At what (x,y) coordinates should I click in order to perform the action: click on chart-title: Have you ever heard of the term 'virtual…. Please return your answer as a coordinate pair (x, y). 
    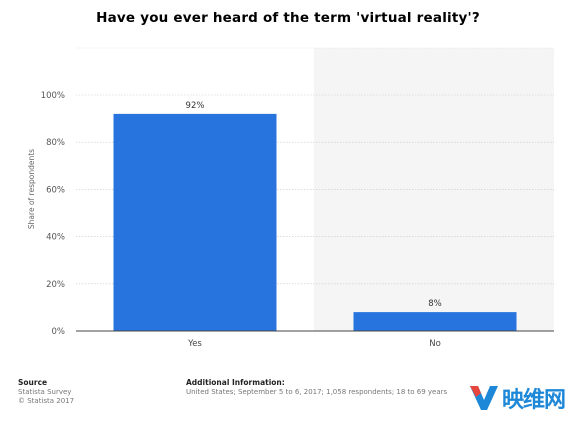
    Looking at the image, I should click on (288, 18).